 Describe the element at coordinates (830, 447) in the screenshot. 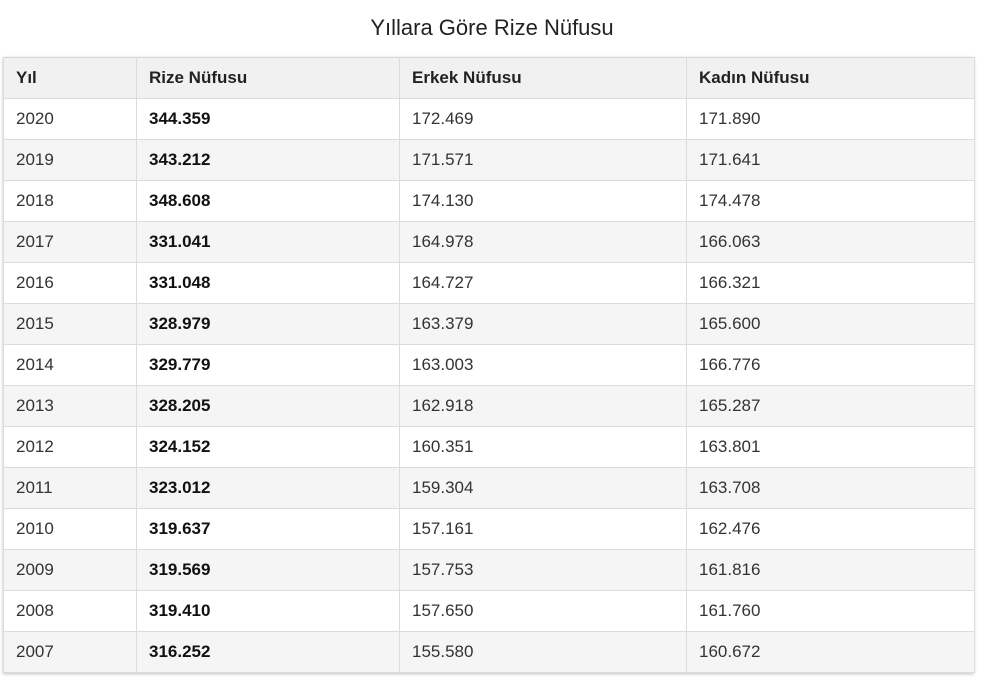

I see `cell-female-population: 163.801` at that location.